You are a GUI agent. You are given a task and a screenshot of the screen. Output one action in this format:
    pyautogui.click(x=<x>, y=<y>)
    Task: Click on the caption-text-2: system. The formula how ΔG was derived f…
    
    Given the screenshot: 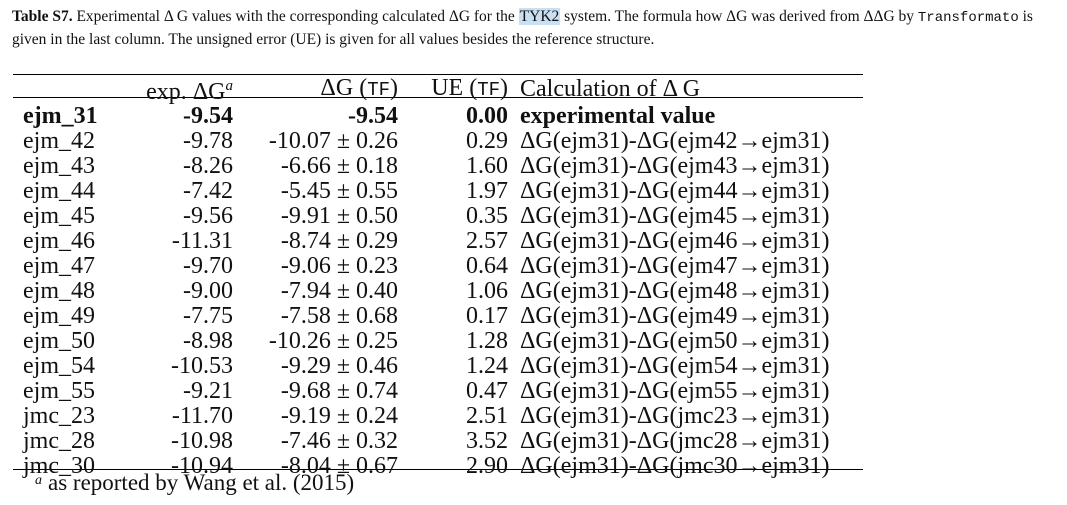 What is the action you would take?
    pyautogui.click(x=739, y=16)
    